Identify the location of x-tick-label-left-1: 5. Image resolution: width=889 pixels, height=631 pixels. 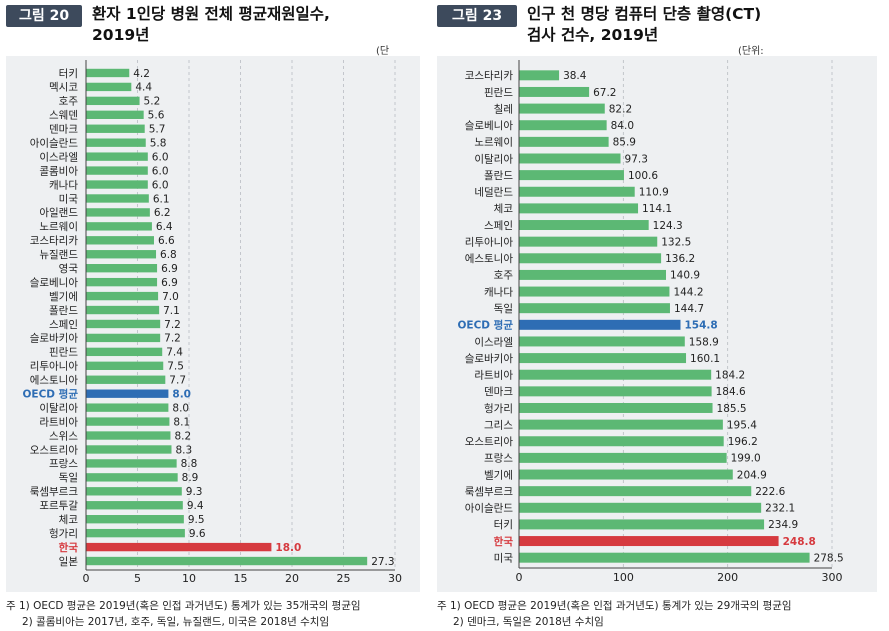
(137, 578).